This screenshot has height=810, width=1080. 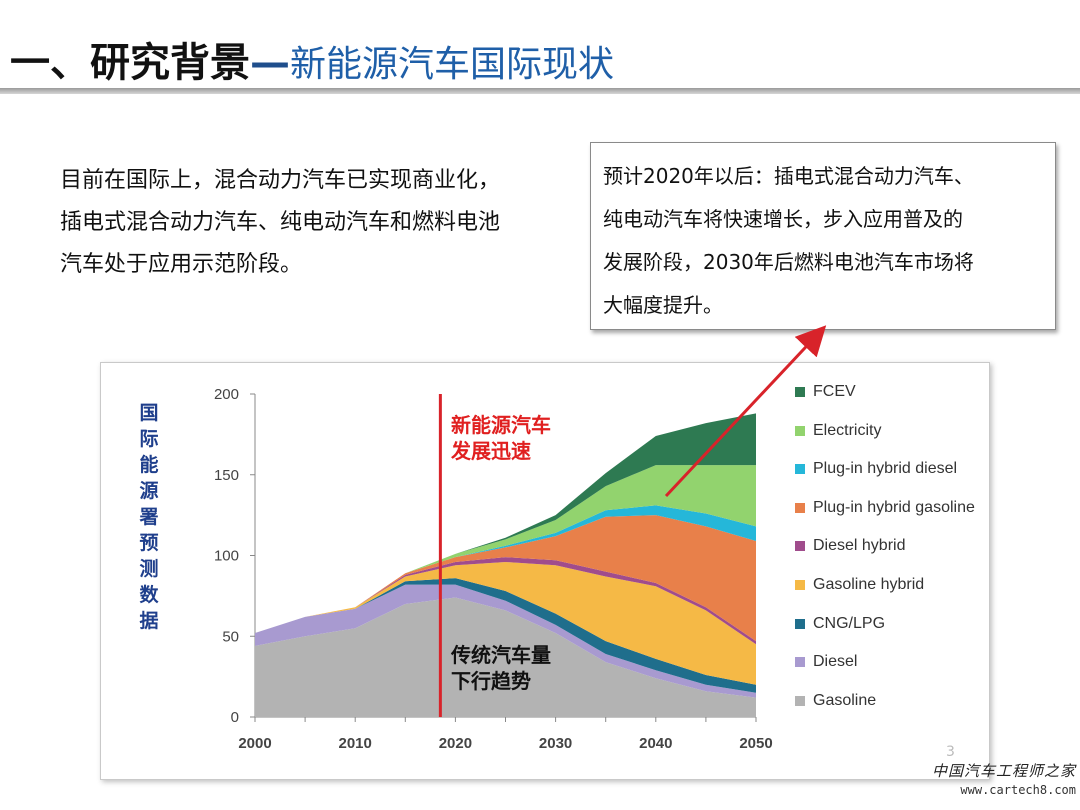 What do you see at coordinates (501, 438) in the screenshot?
I see `annotation-new-energy: 新能源汽车 发展迅速` at bounding box center [501, 438].